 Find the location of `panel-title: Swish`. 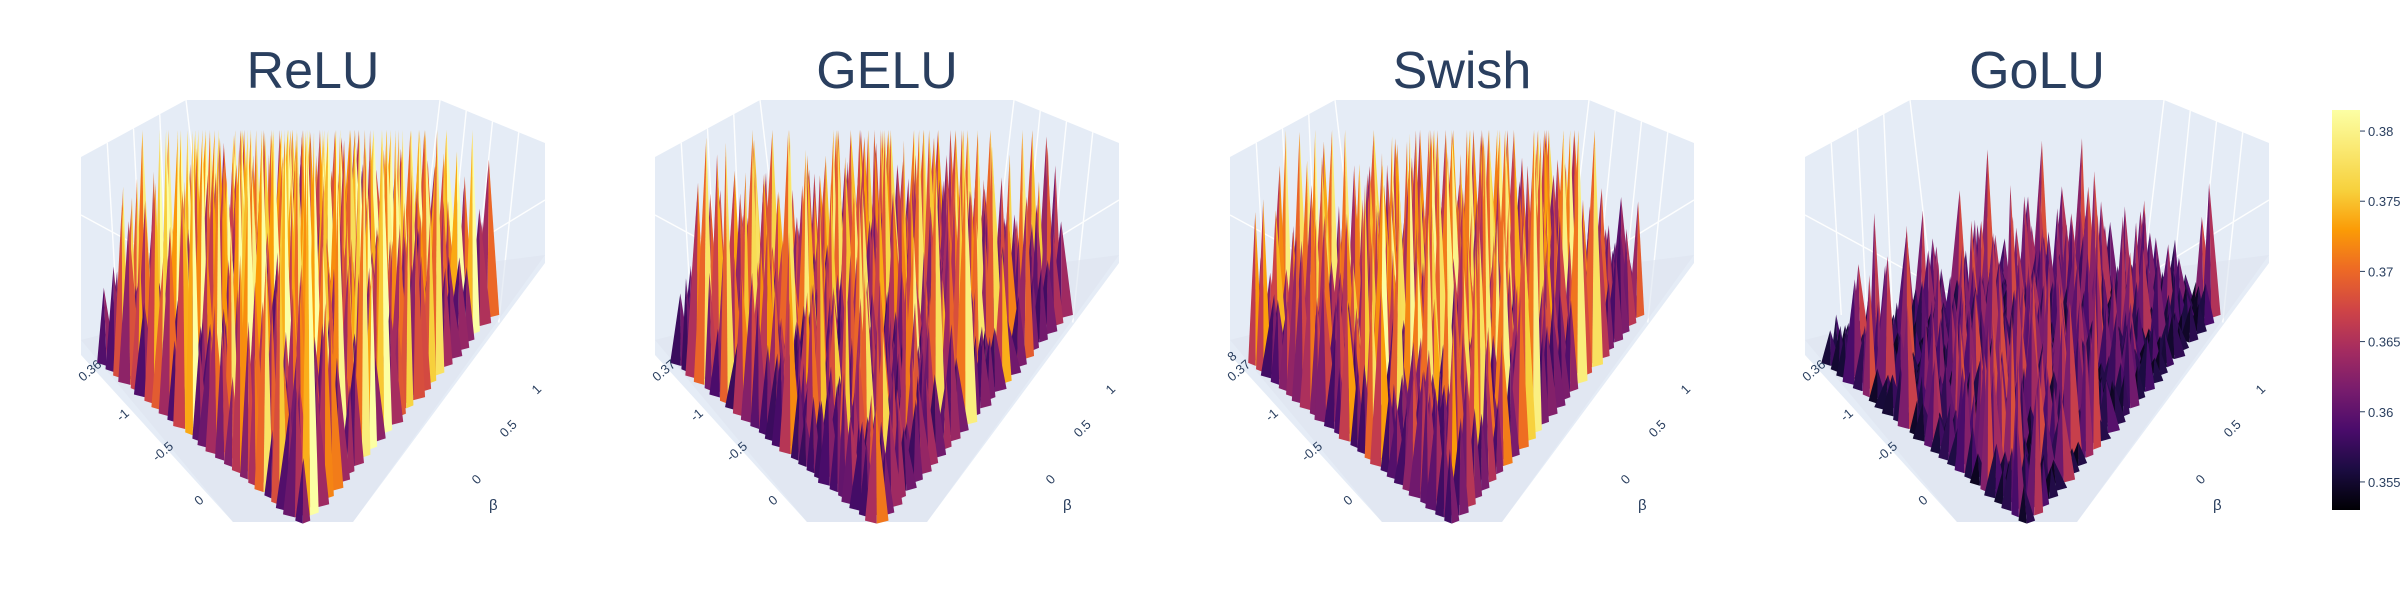

panel-title: Swish is located at coordinates (1462, 71).